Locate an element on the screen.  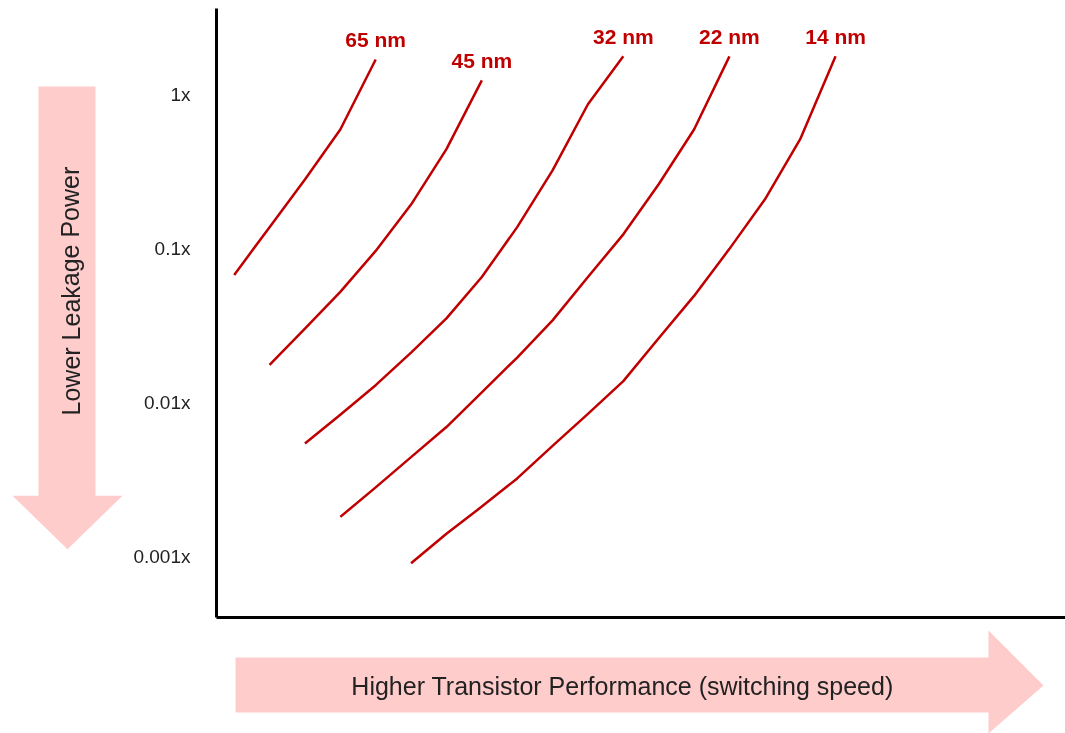
series-label: 45 nm is located at coordinates (482, 61).